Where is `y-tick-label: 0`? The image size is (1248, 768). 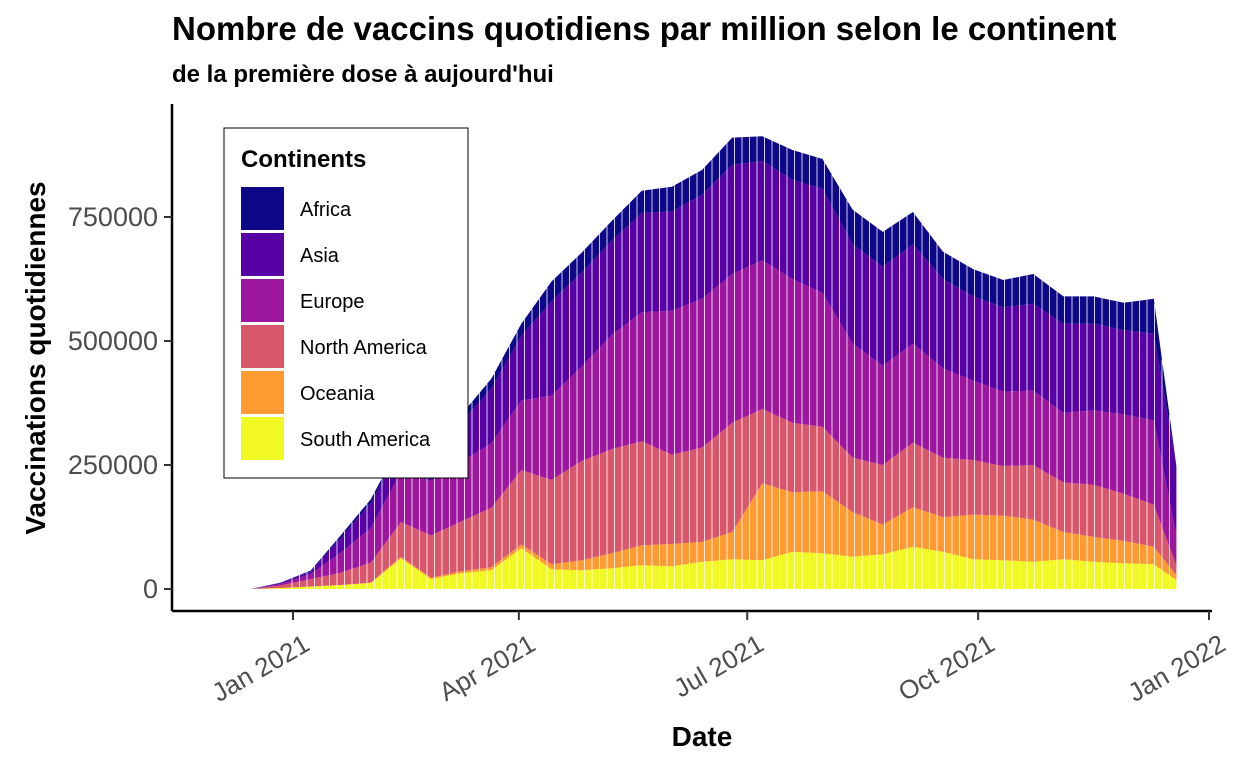
y-tick-label: 0 is located at coordinates (150, 589).